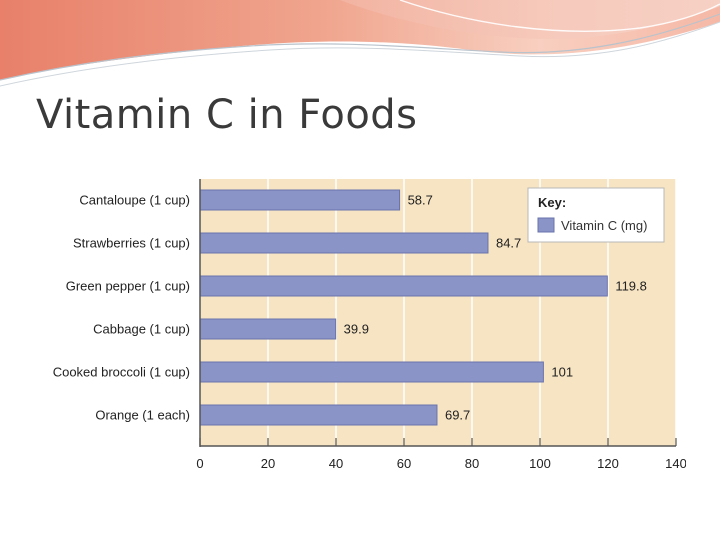  Describe the element at coordinates (141, 329) in the screenshot. I see `category-label-3: Cabbage (1 cup)` at that location.